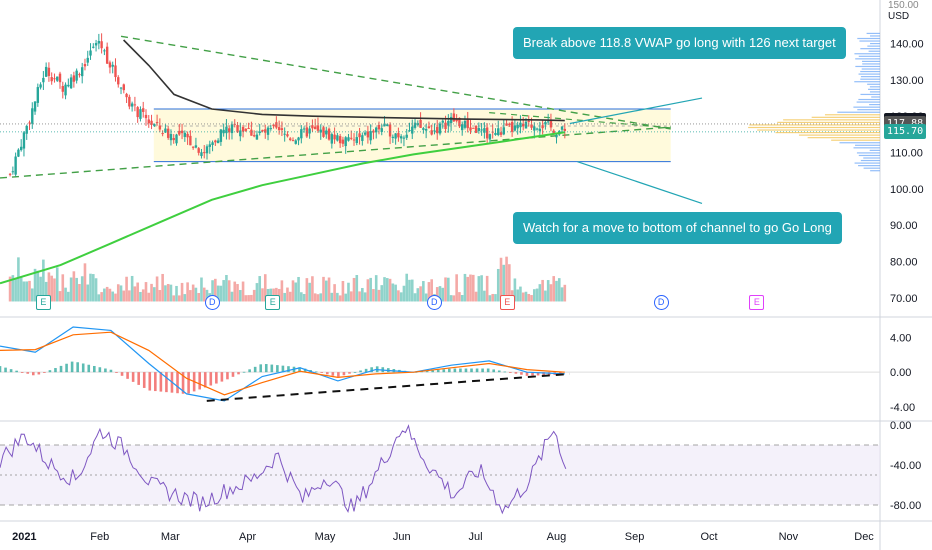  Describe the element at coordinates (344, 80) in the screenshot. I see `vwap-line` at that location.